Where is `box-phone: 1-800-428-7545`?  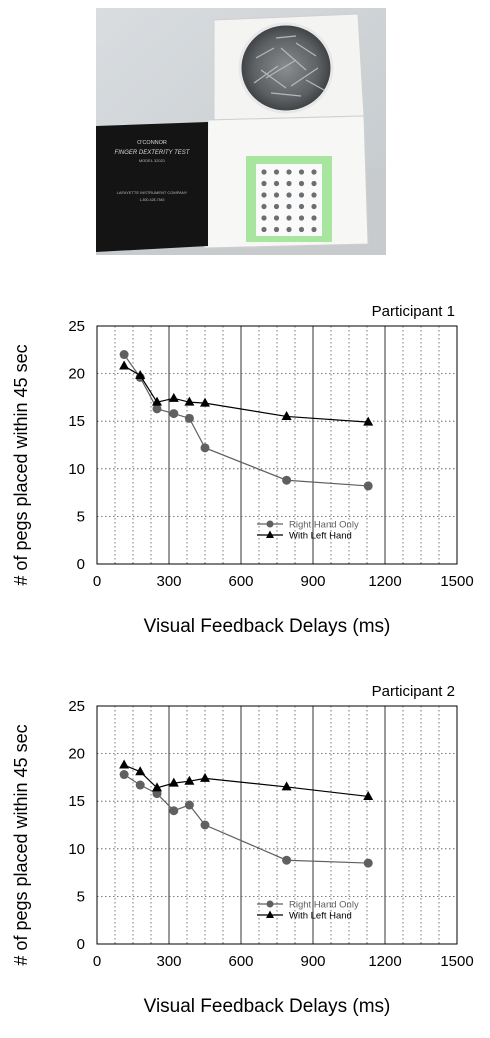
box-phone: 1-800-428-7545 is located at coordinates (152, 200).